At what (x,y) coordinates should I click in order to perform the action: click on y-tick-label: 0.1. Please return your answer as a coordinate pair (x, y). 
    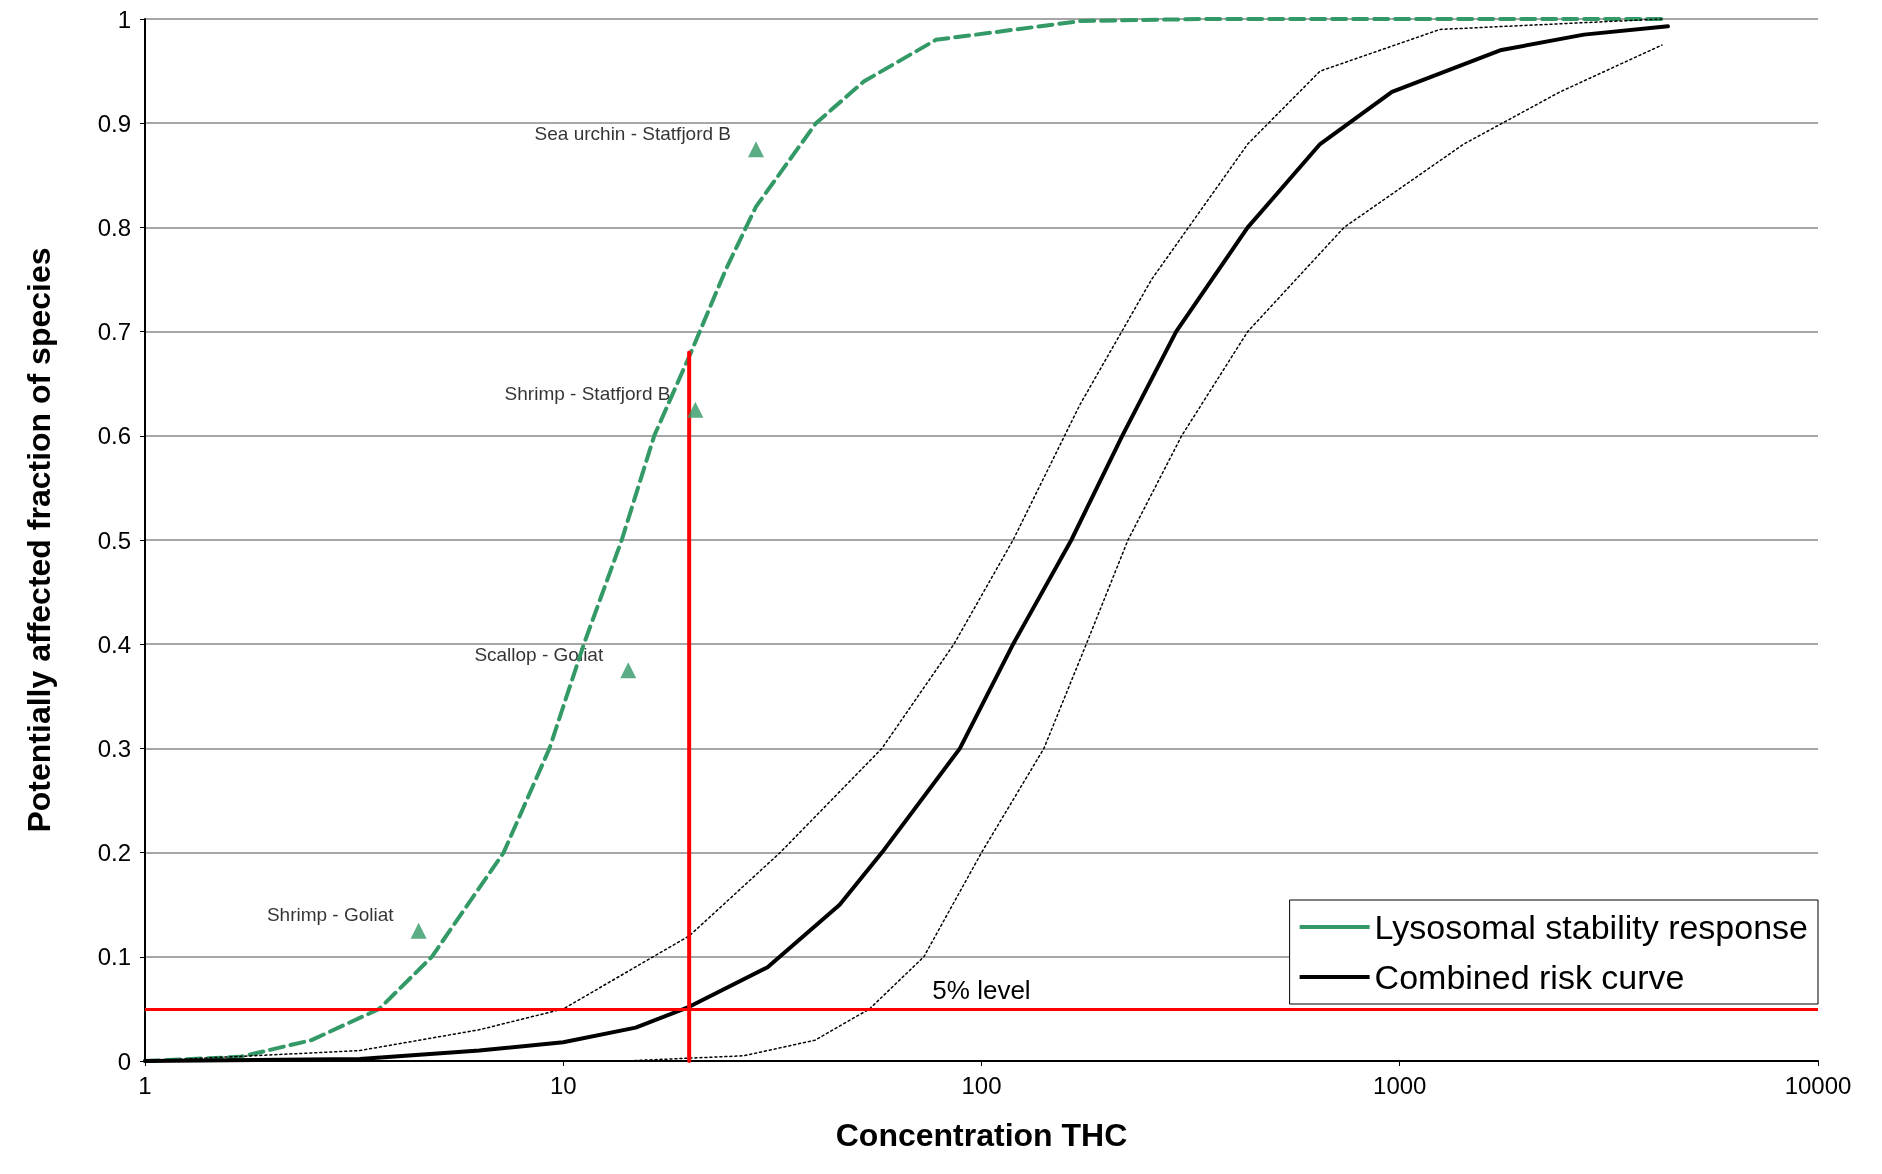
    Looking at the image, I should click on (114, 957).